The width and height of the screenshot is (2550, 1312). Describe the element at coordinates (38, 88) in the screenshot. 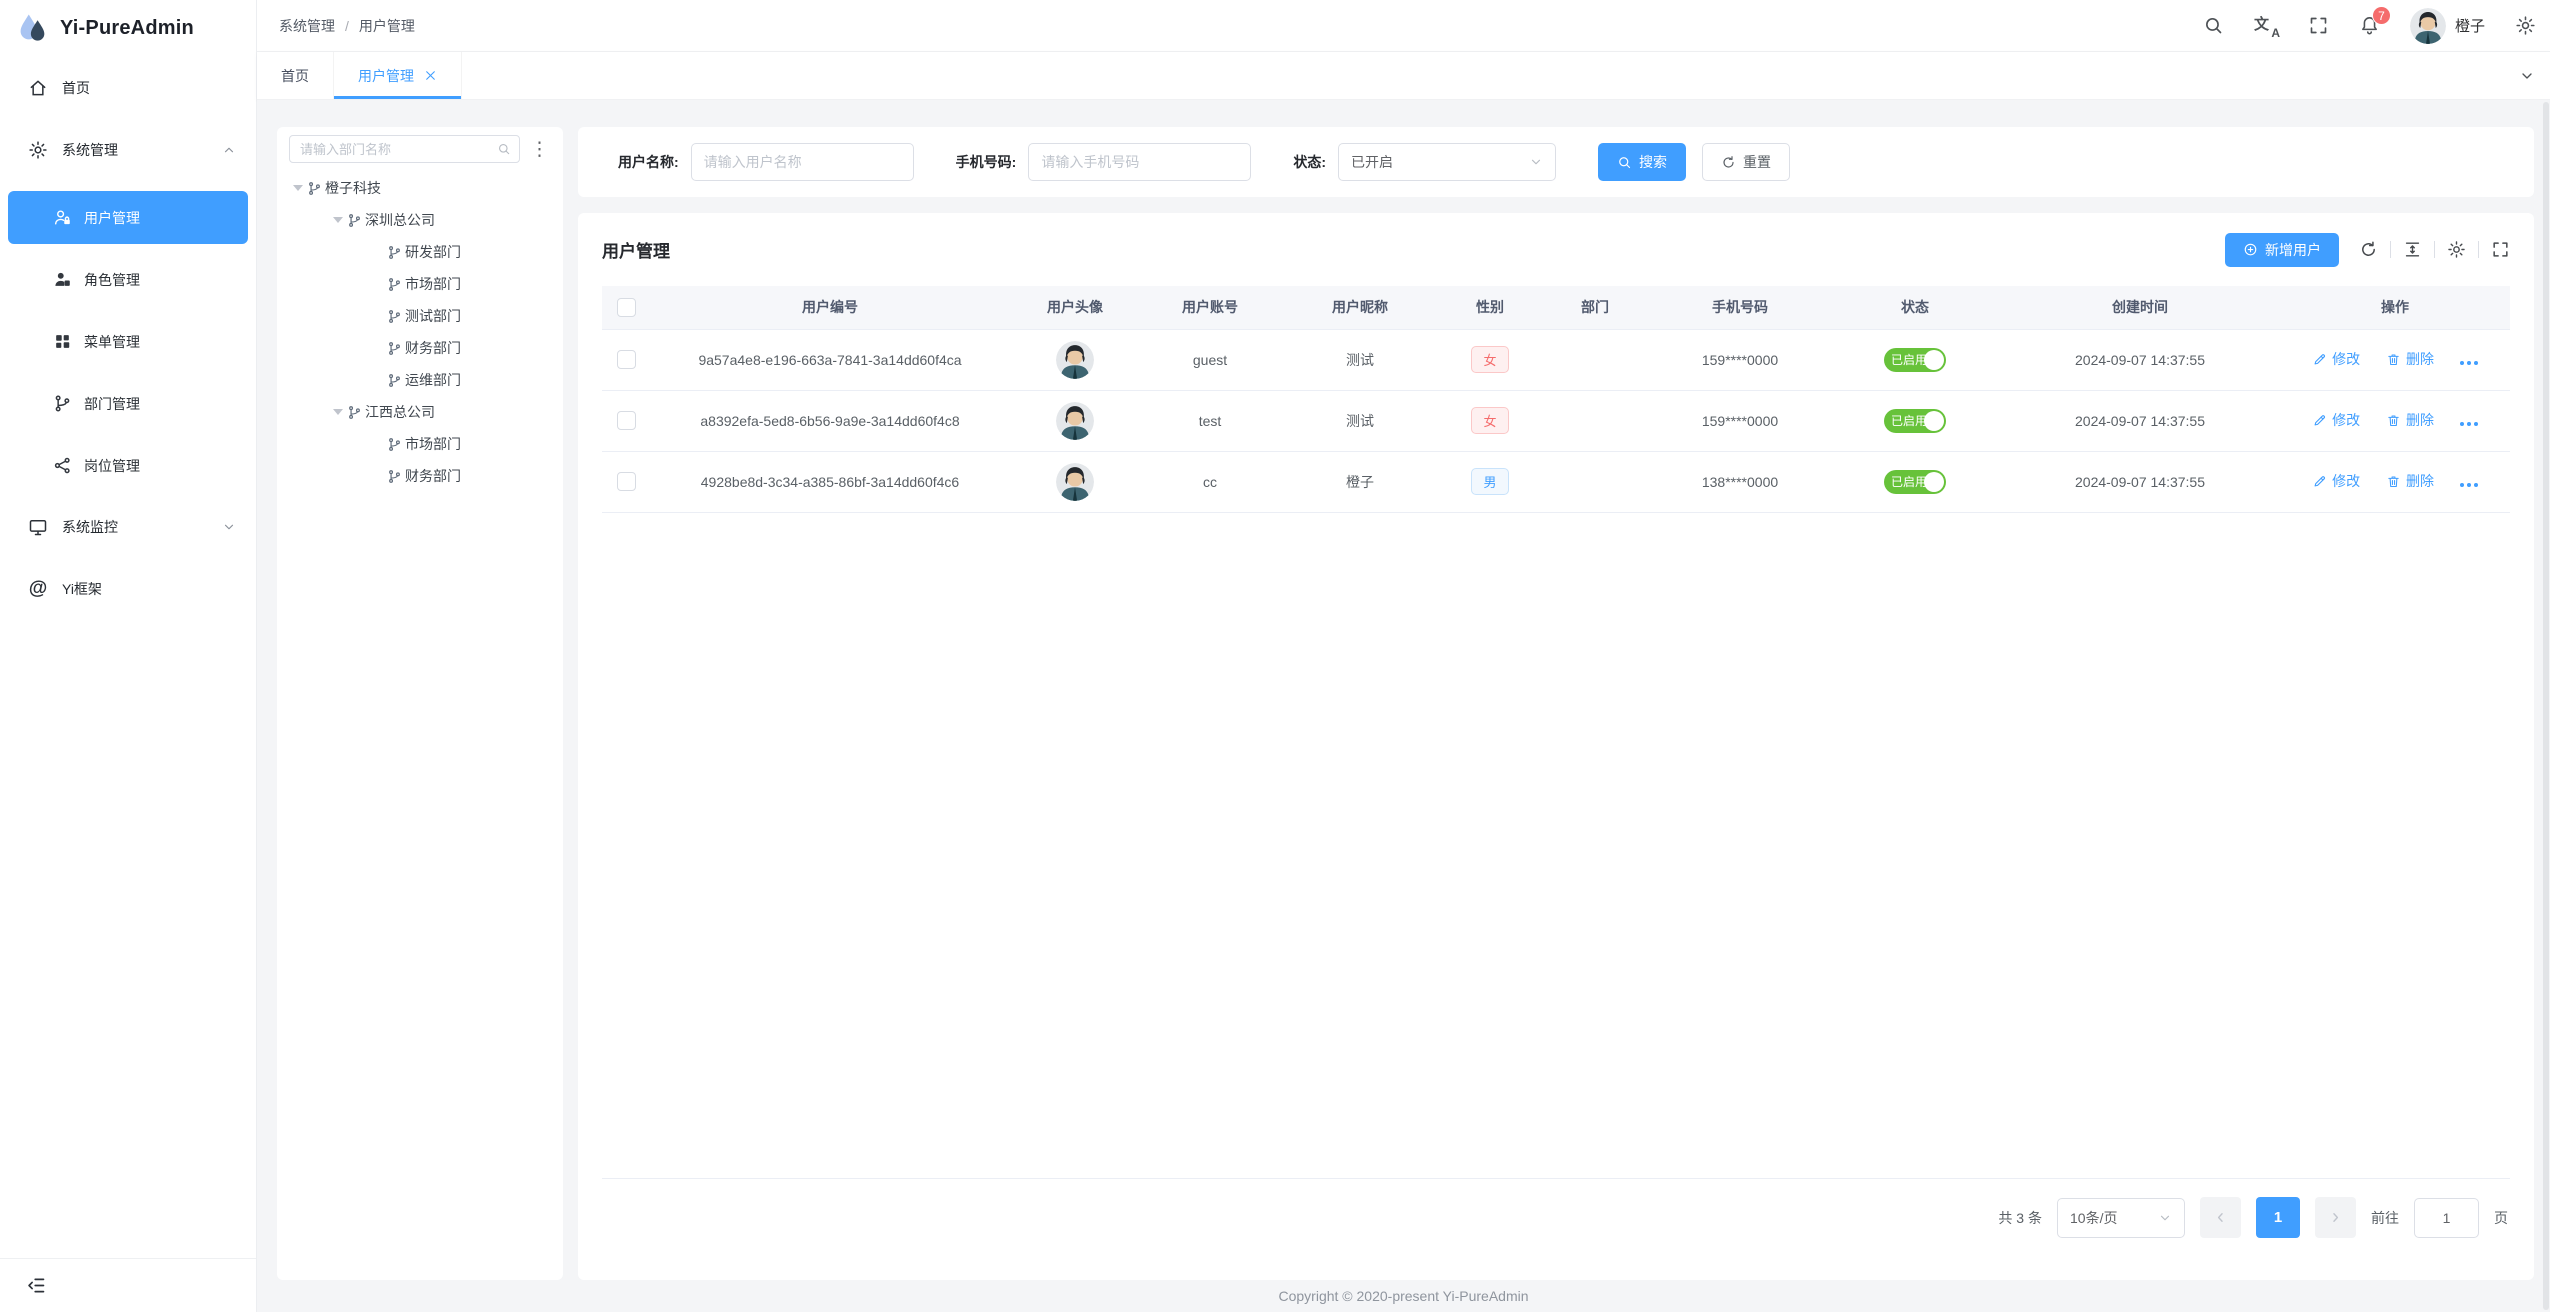

I see `home-icon` at that location.